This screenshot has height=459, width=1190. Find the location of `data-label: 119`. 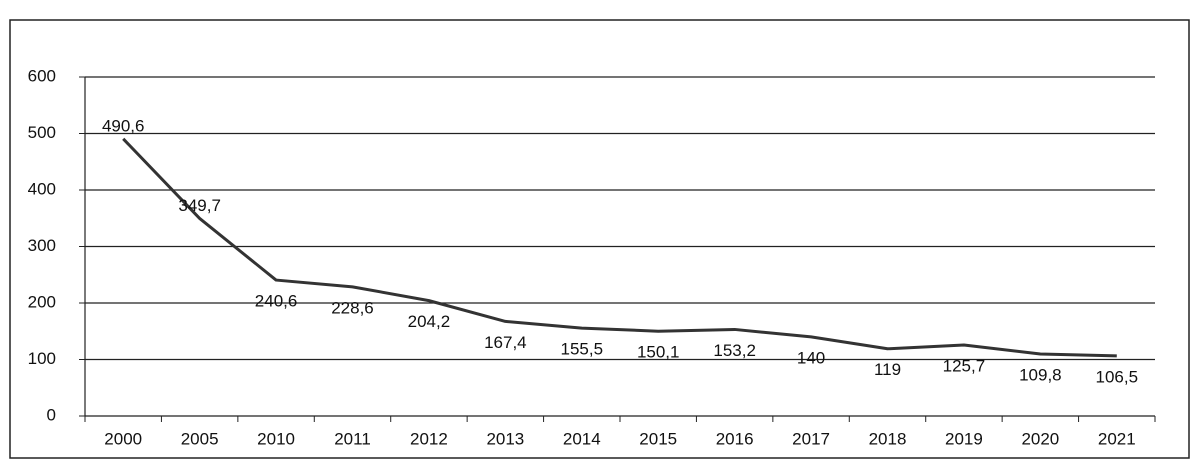

data-label: 119 is located at coordinates (887, 369).